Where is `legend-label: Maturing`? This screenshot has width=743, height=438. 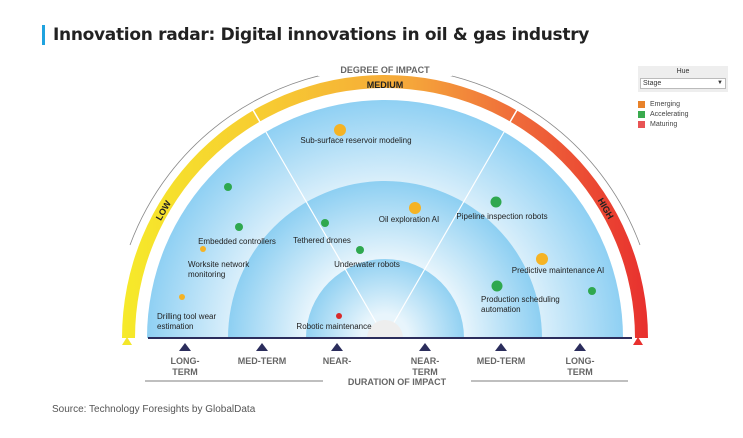 legend-label: Maturing is located at coordinates (664, 124).